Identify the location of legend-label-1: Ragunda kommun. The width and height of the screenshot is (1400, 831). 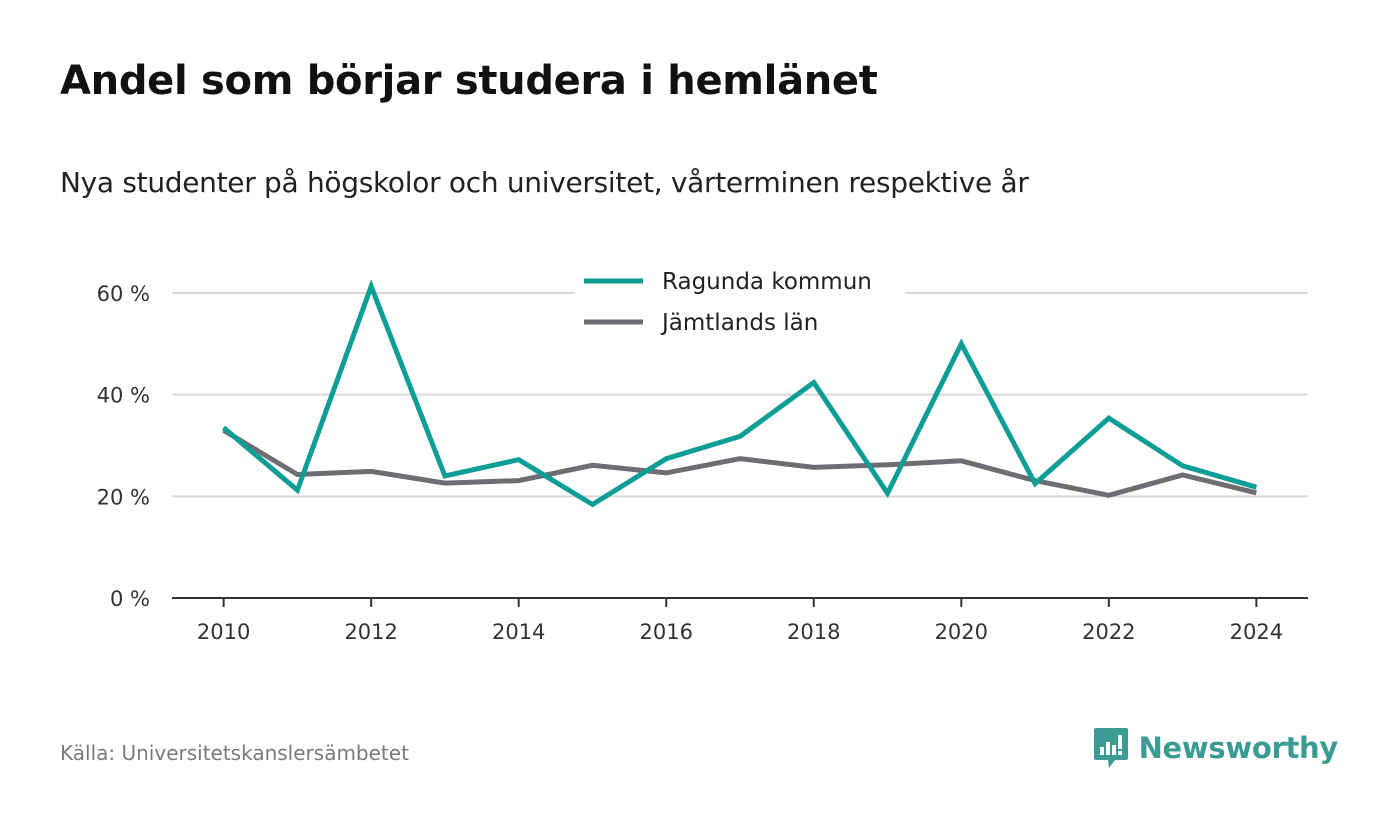
(767, 282).